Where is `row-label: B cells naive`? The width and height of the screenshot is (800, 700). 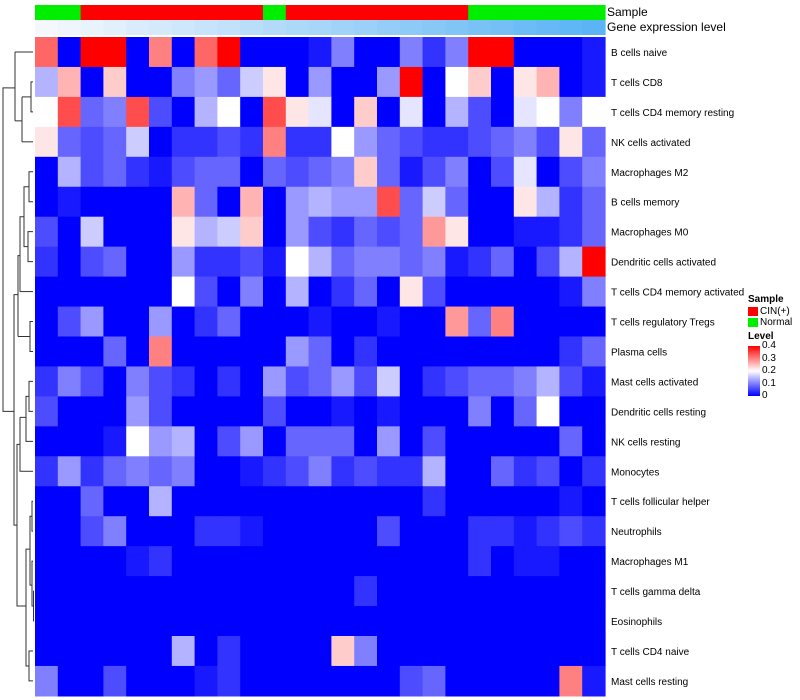 row-label: B cells naive is located at coordinates (639, 53).